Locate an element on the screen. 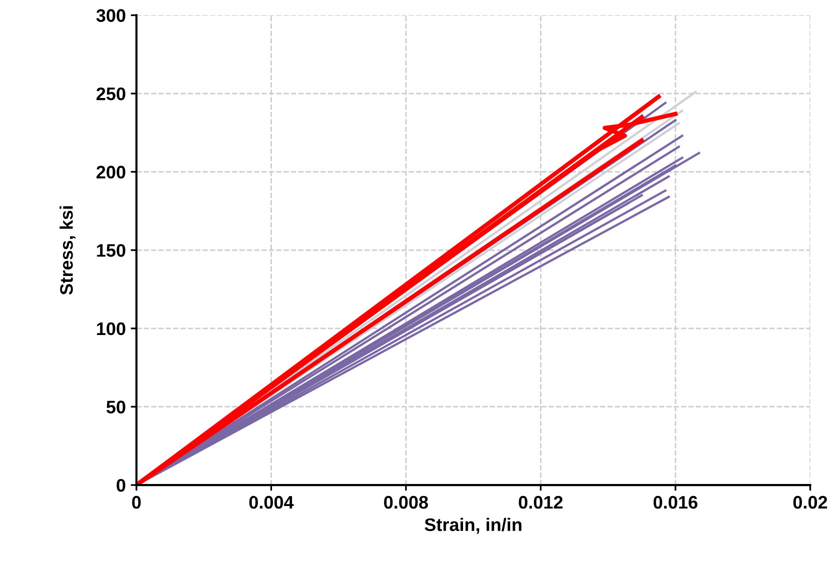  x-tick-label: 0 is located at coordinates (136, 502).